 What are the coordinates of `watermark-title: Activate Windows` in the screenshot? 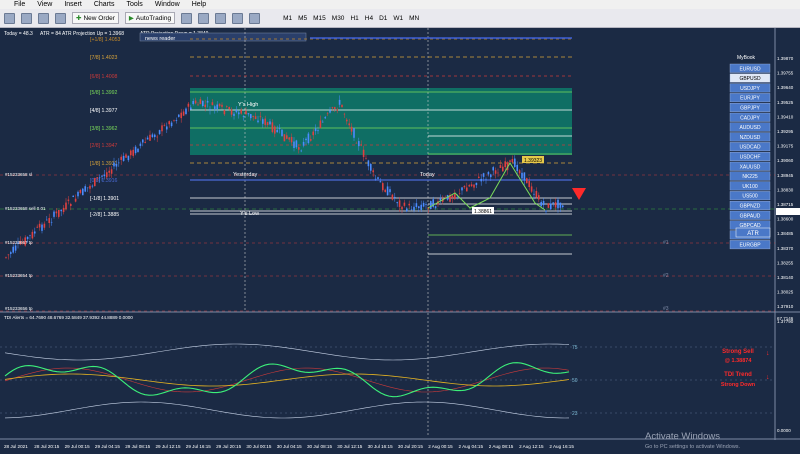 It's located at (682, 436).